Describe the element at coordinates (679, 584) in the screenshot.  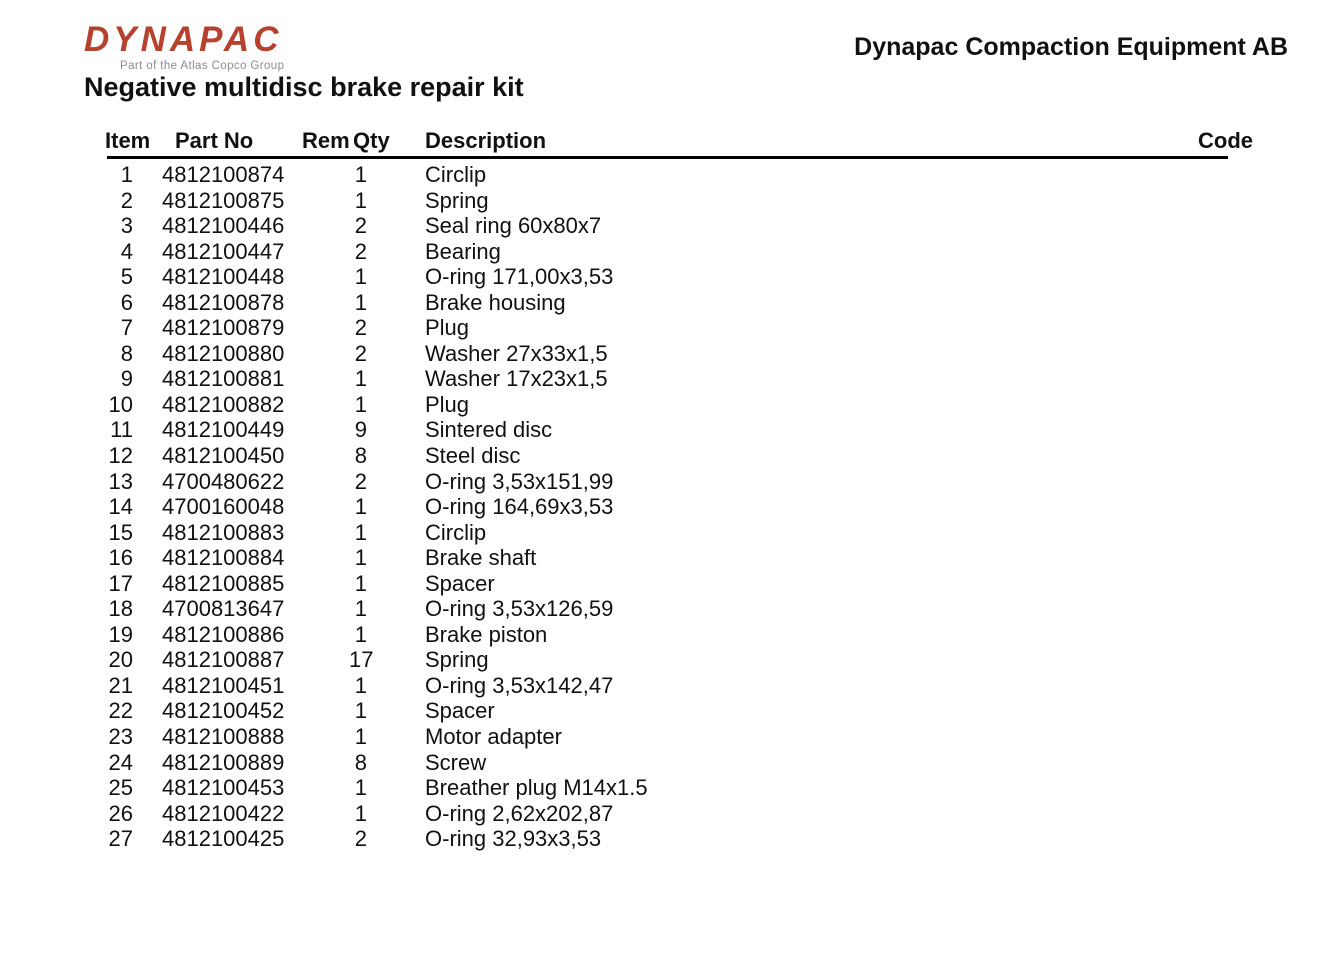
I see `table-row: 17 4812100885 1 Spacer` at that location.